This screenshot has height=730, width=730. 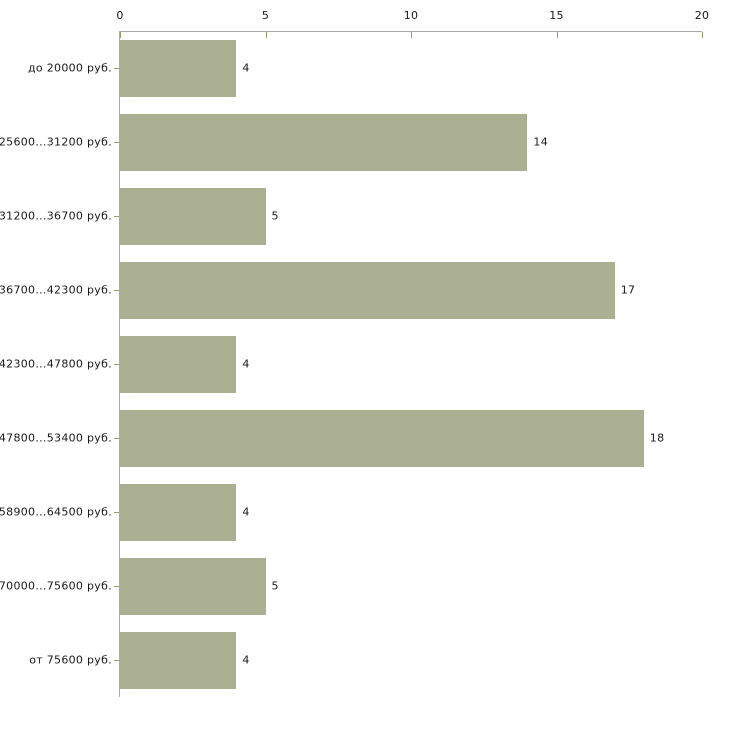 I want to click on x-axis-tick-label: 5, so click(x=265, y=15).